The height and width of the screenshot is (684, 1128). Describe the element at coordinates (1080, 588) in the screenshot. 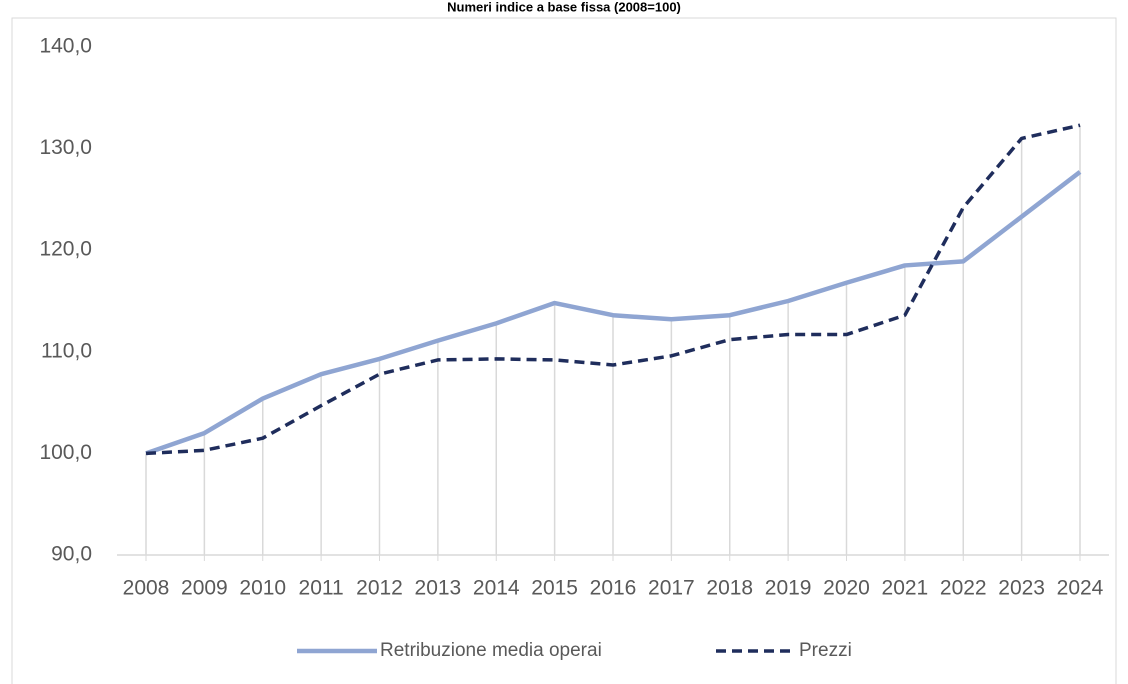

I see `x-tick-label: 2024` at that location.